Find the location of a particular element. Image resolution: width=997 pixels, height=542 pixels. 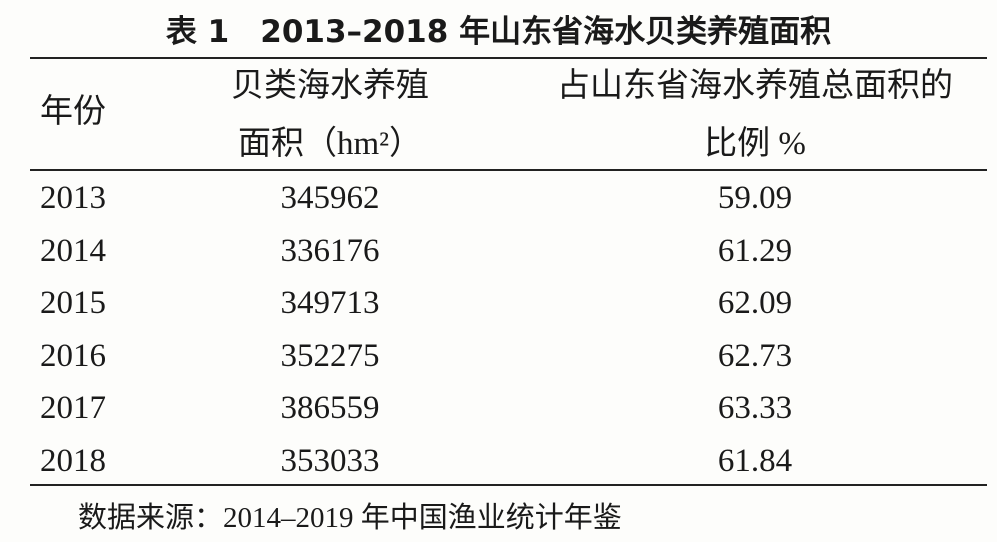

table-cell: 386559 is located at coordinates (330, 408).